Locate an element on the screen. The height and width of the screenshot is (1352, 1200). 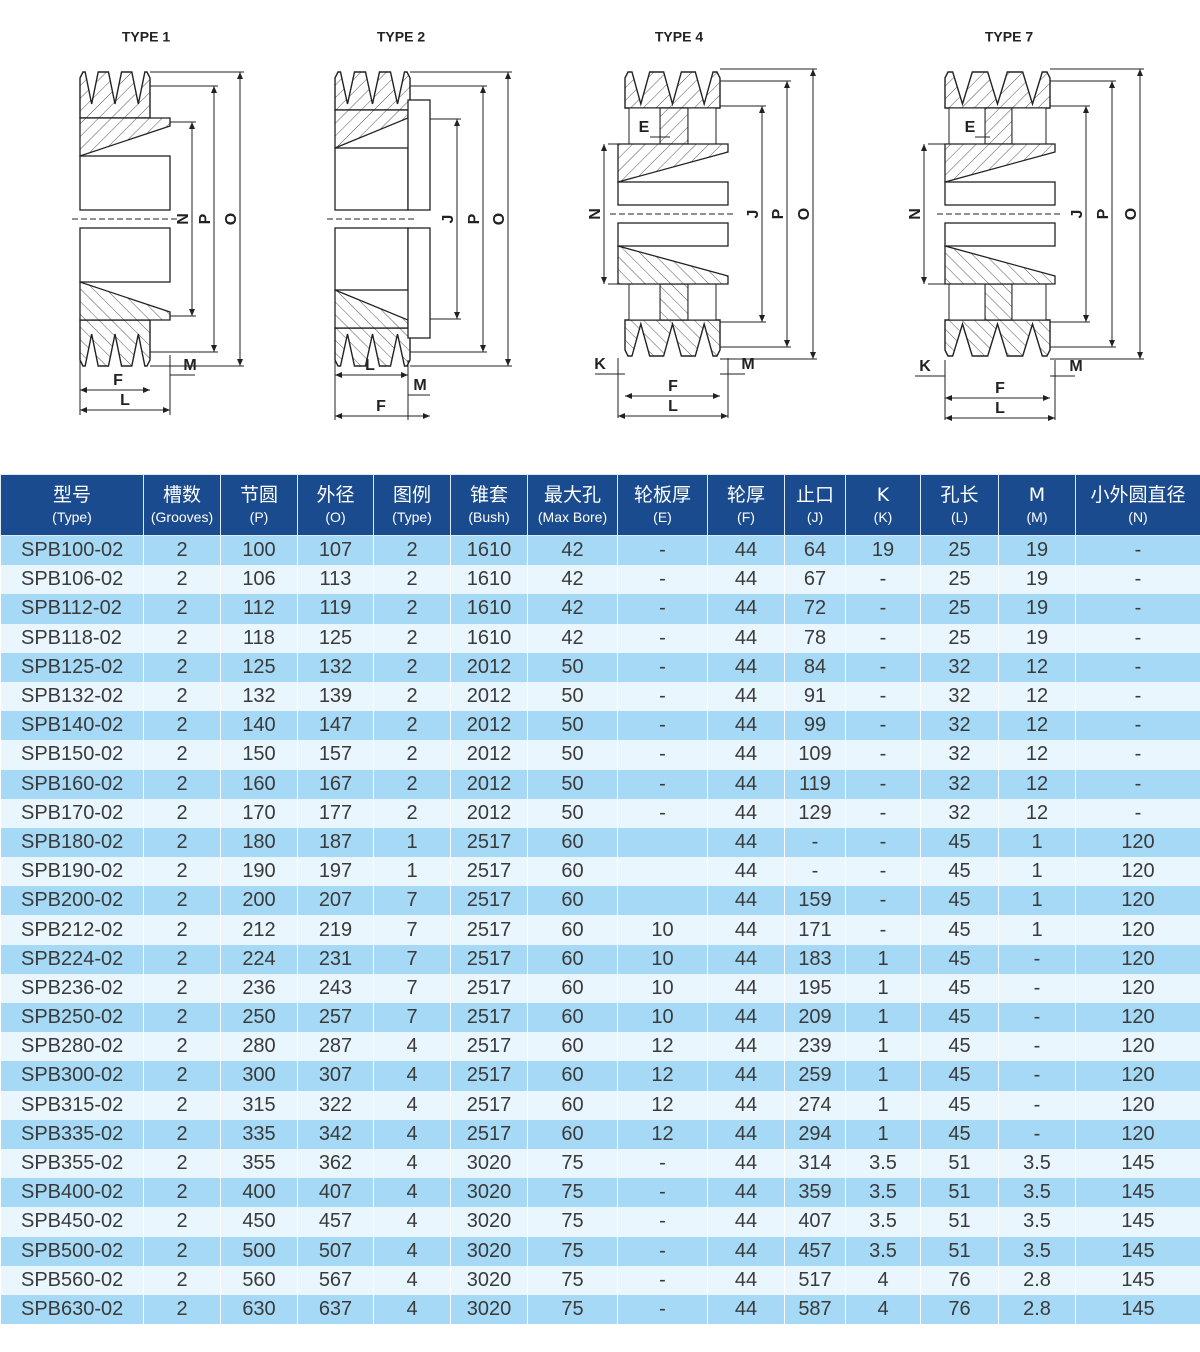
table-cell: 78 is located at coordinates (815, 638).